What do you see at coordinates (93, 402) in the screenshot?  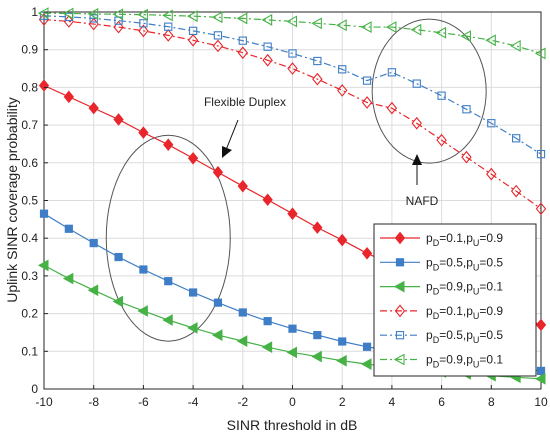 I see `x-tick-label: -8` at bounding box center [93, 402].